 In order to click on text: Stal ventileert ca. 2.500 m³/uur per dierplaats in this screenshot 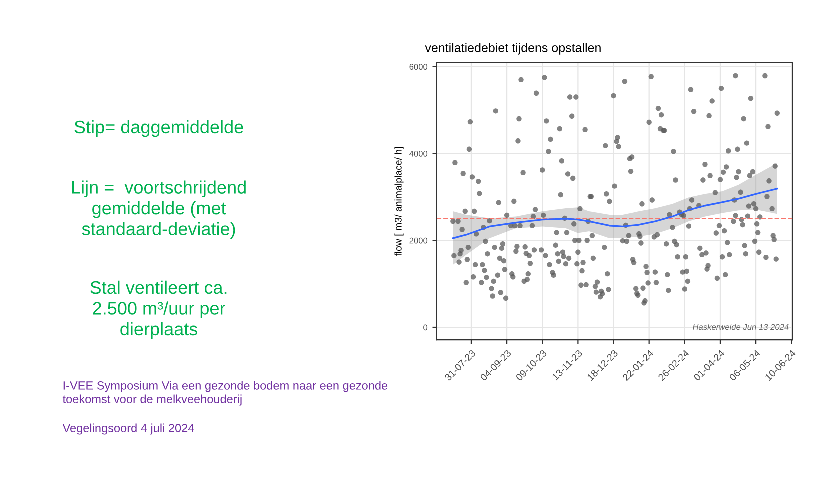, I will do `click(158, 310)`.